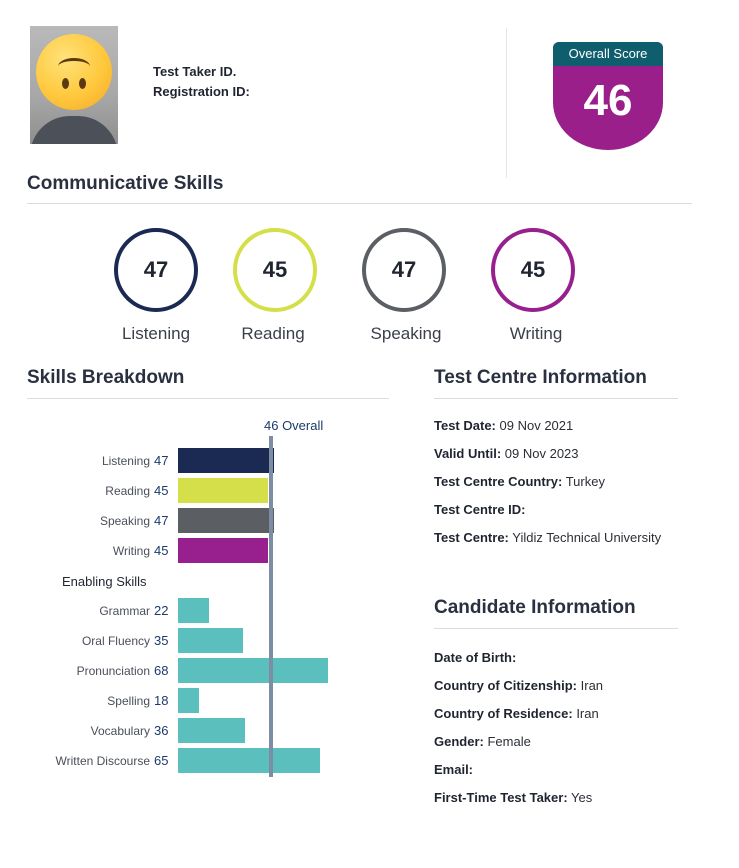 The width and height of the screenshot is (739, 868). I want to click on citizenship-label: Country of Citizenship:, so click(505, 685).